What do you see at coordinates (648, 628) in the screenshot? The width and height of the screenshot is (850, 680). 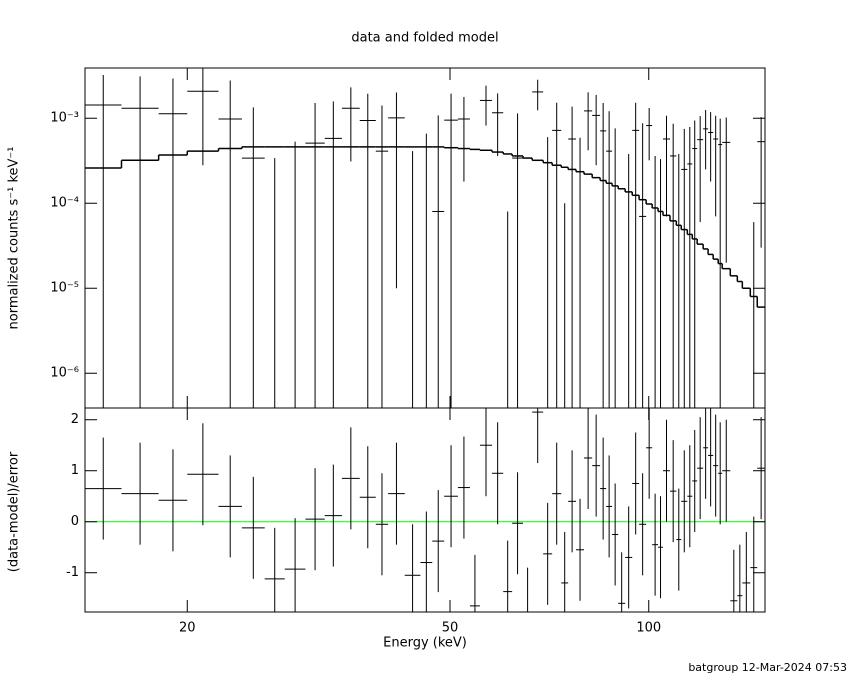 I see `x-tick-label: 100` at bounding box center [648, 628].